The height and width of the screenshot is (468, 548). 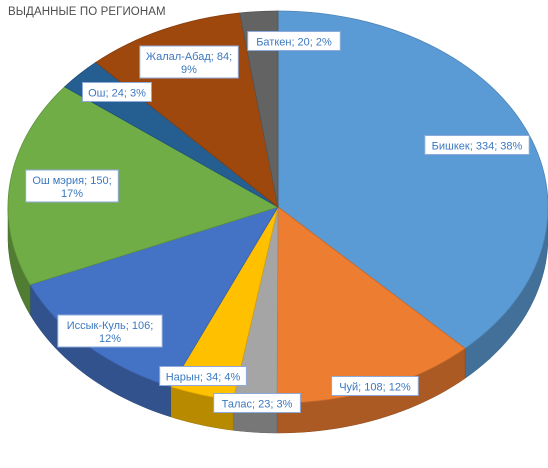 I want to click on data-label-иссык-куль: Иссык-Куль; 106;12%, so click(x=110, y=331).